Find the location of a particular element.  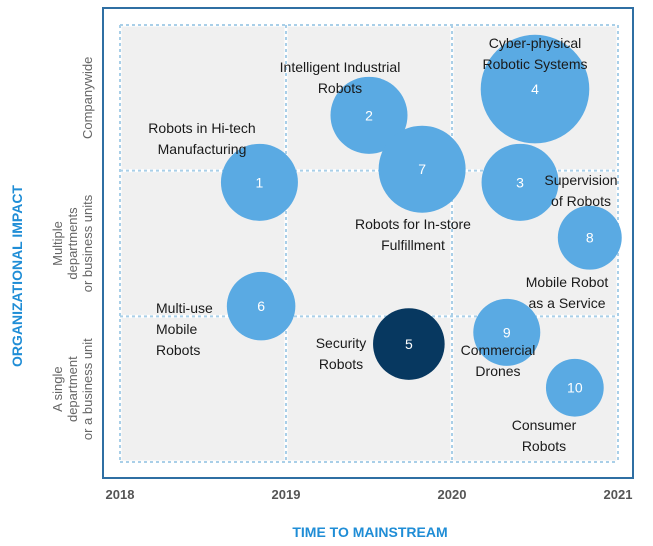

x-tick-label: 2018 is located at coordinates (120, 494).